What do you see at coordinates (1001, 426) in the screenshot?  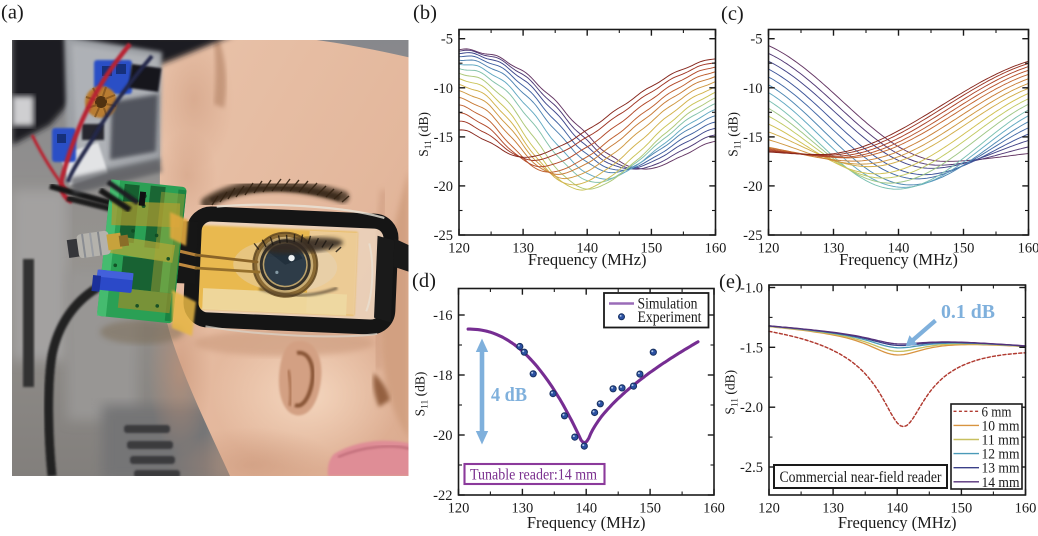 I see `svg-text: 10 mm` at bounding box center [1001, 426].